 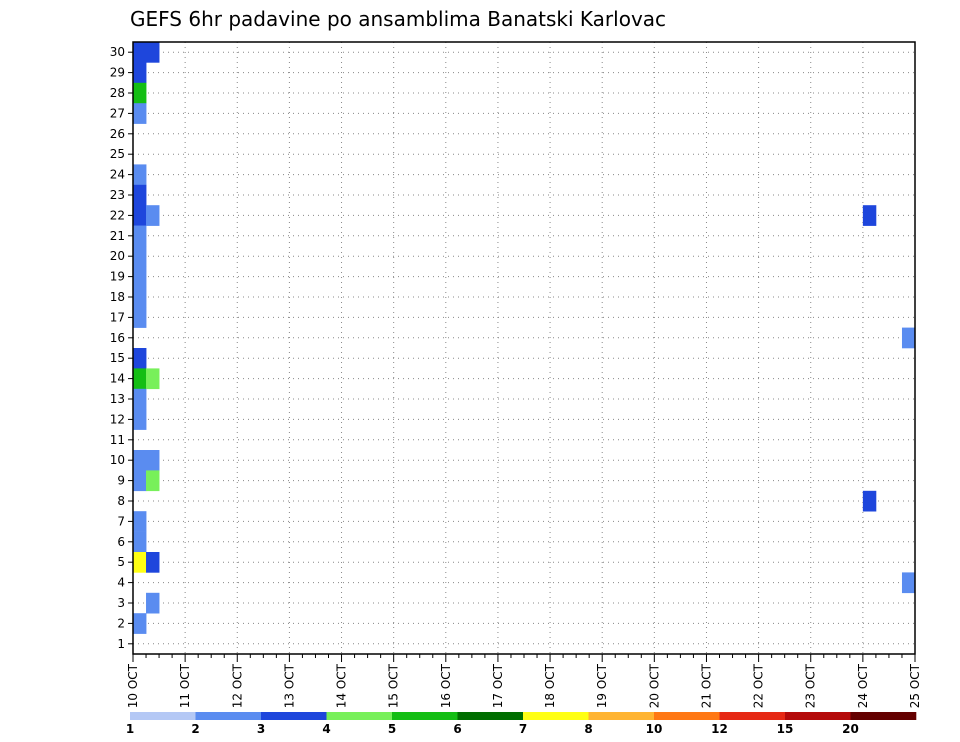 What do you see at coordinates (117, 195) in the screenshot?
I see `y-tick-label: 23` at bounding box center [117, 195].